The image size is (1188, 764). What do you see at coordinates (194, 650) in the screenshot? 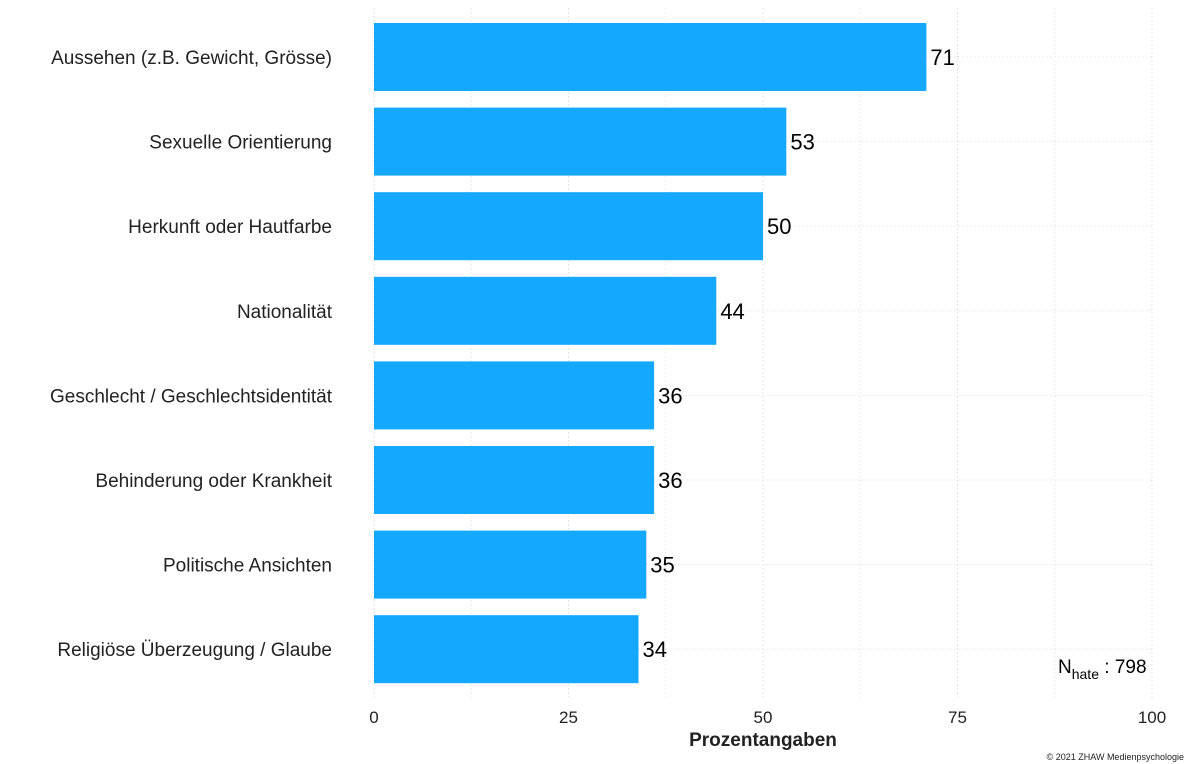
I see `category-label-7: Religiöse Überzeugung / Glaube` at bounding box center [194, 650].